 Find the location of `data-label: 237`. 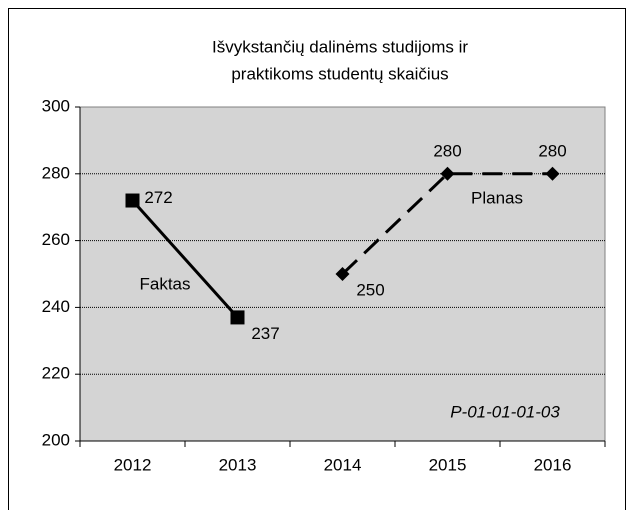

data-label: 237 is located at coordinates (265, 333).